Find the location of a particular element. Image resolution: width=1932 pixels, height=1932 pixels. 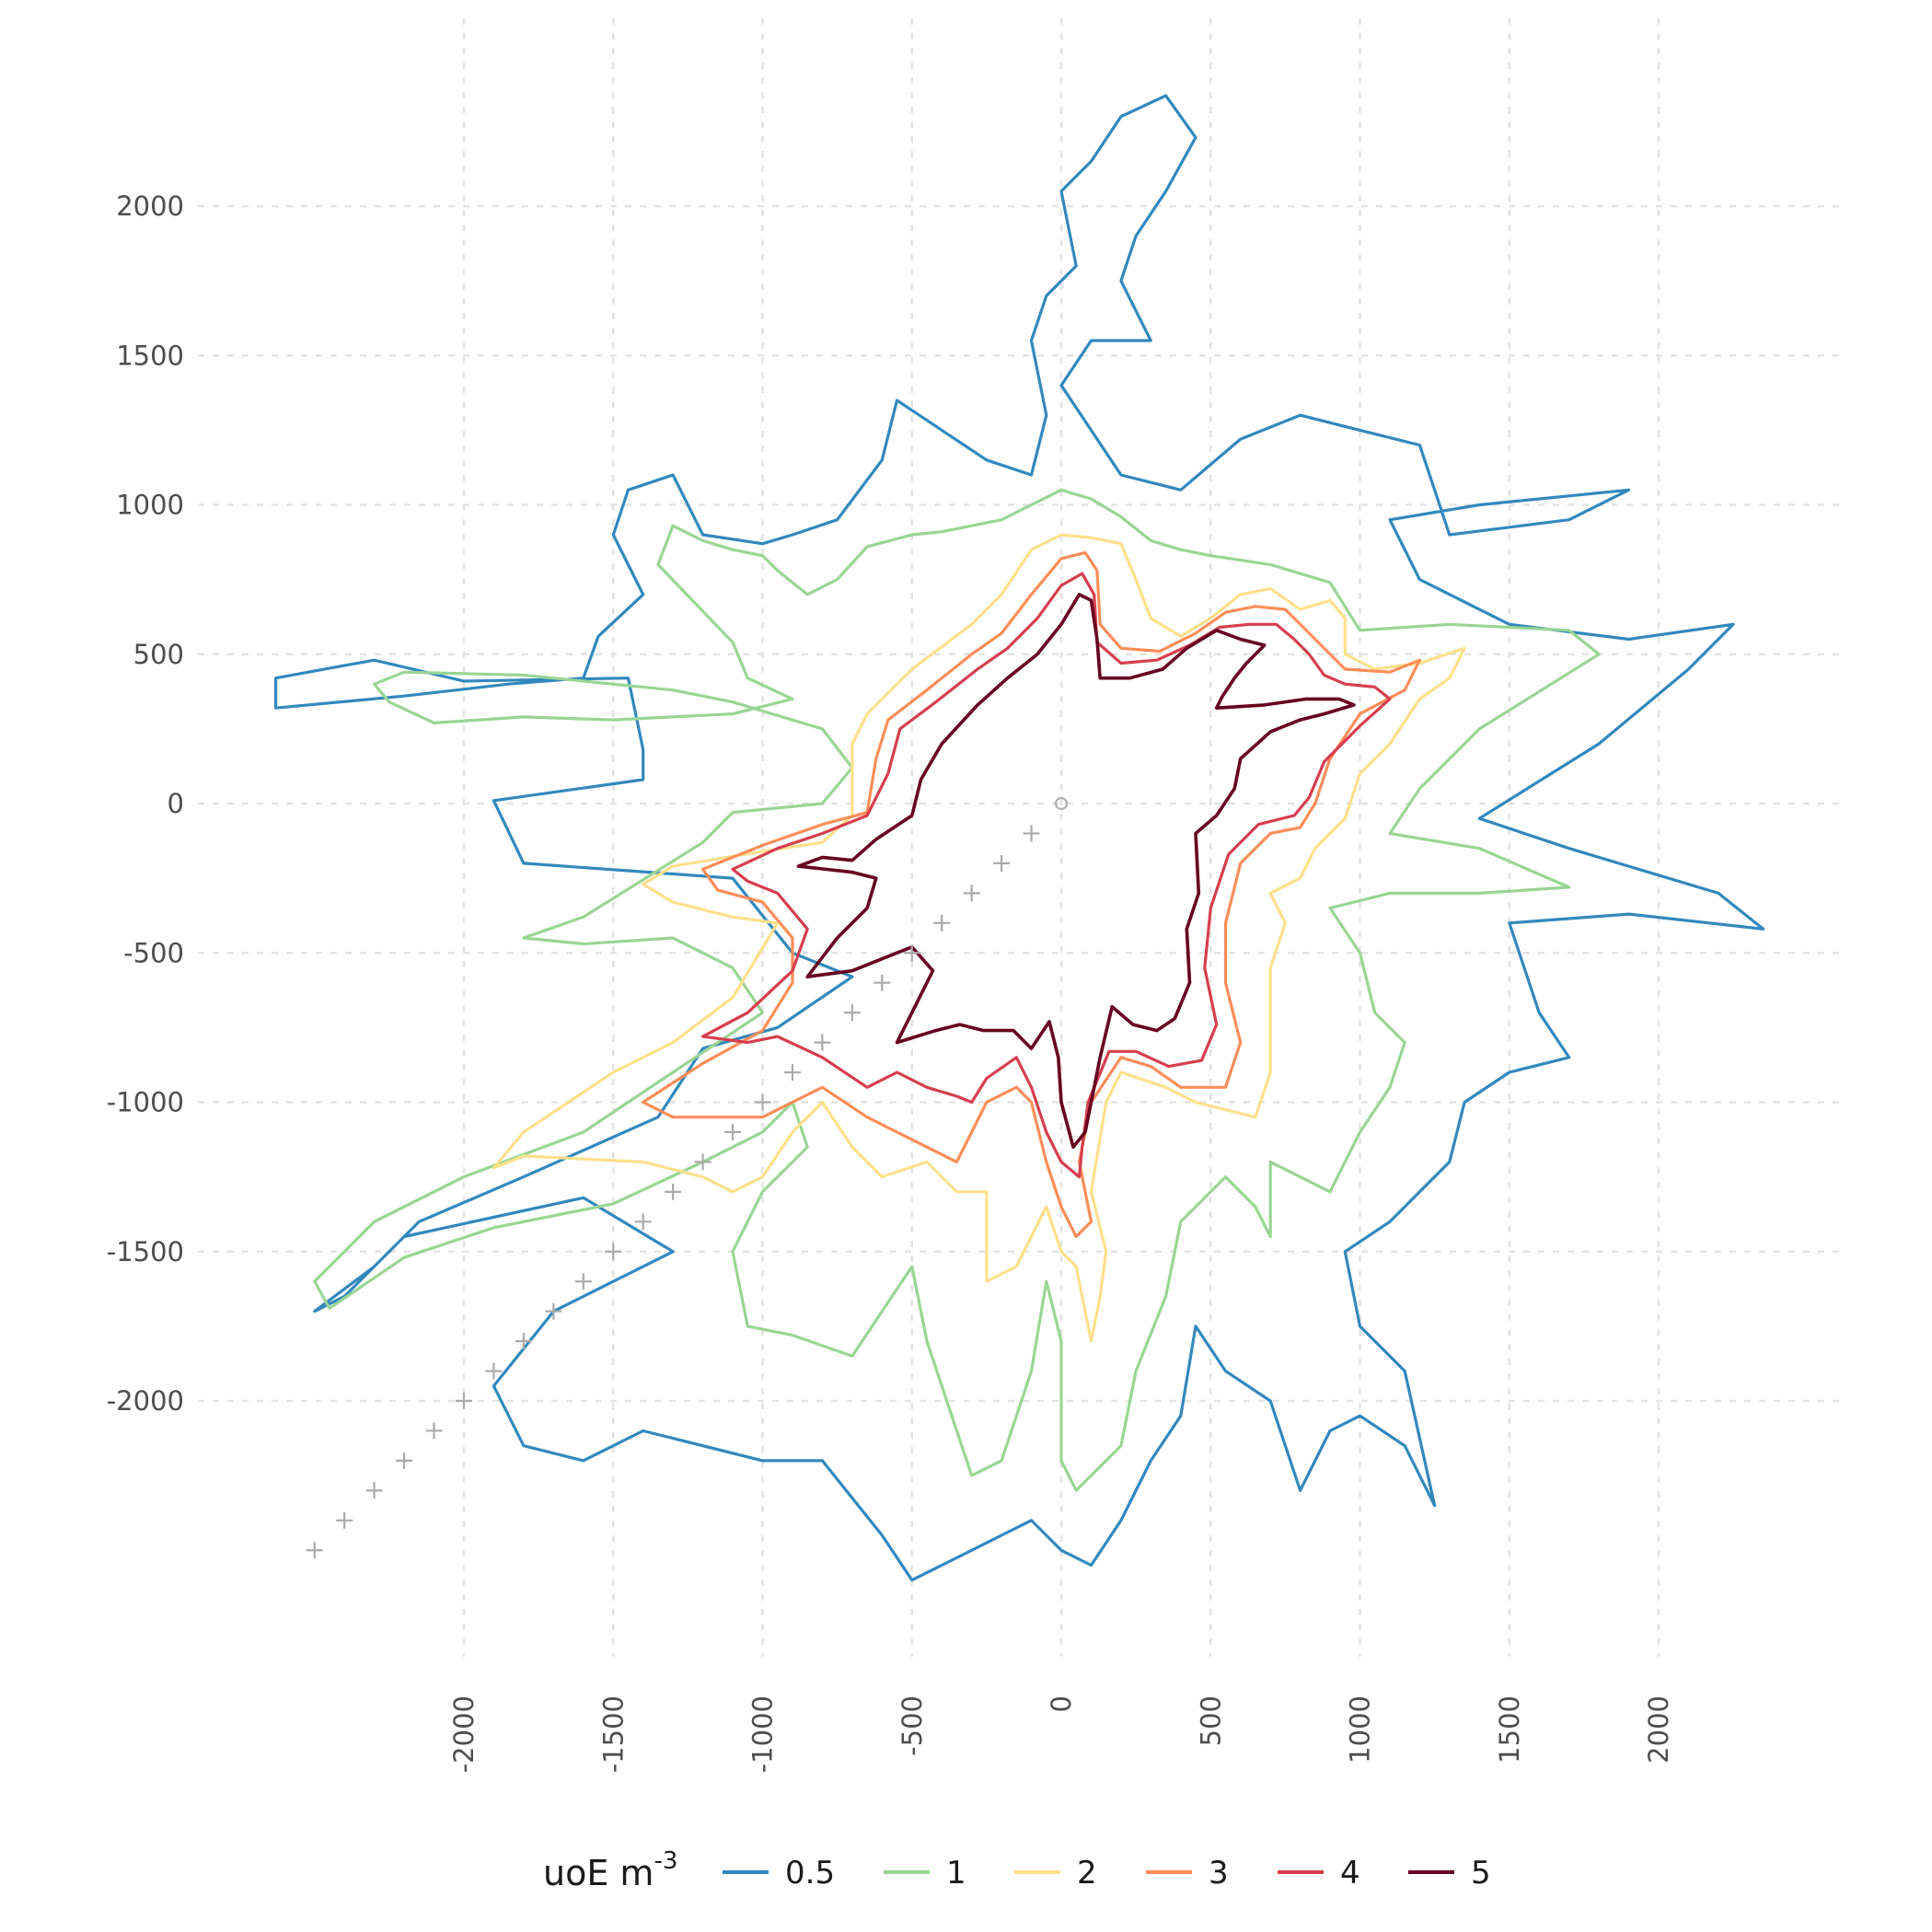

y-tick-label: 1500 is located at coordinates (150, 356).